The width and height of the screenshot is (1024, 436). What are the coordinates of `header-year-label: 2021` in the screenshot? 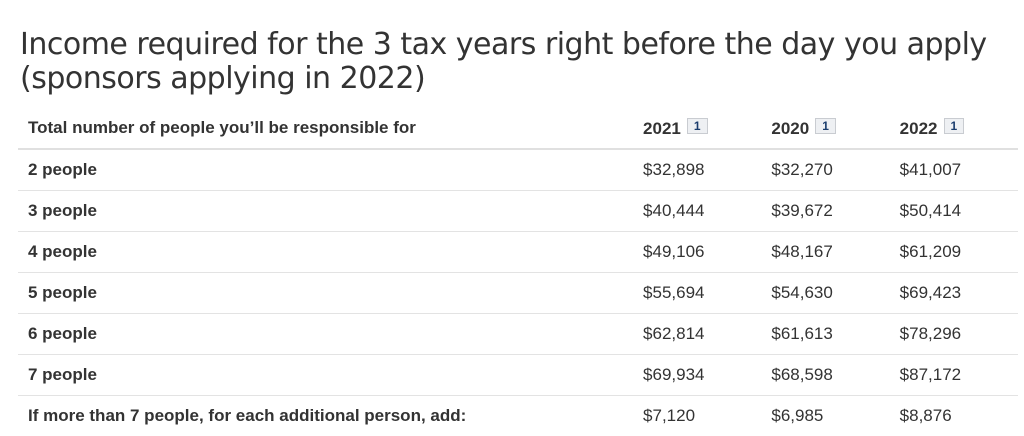 It's located at (662, 128).